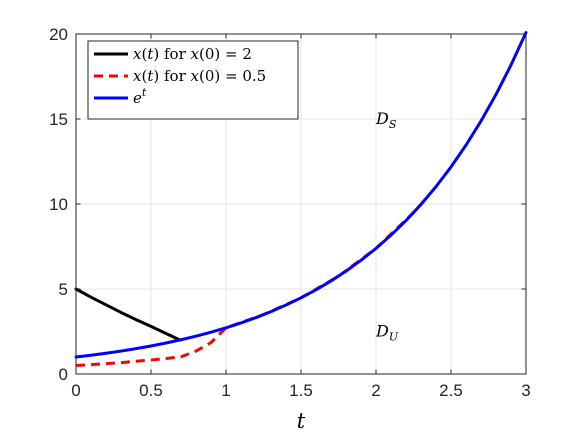 This screenshot has width=581, height=436. I want to click on legend-label-2: et, so click(140, 96).